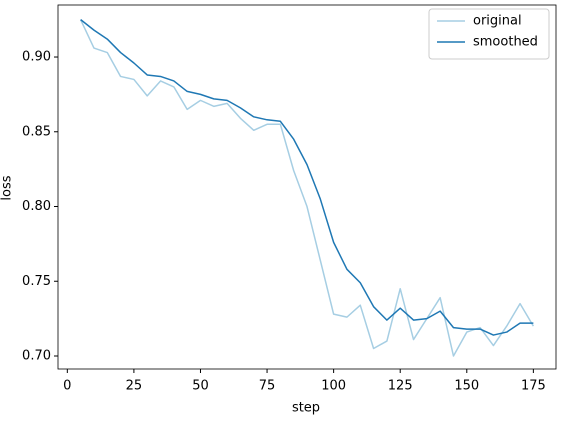  Describe the element at coordinates (36, 206) in the screenshot. I see `y-tick-label: 0.80` at that location.